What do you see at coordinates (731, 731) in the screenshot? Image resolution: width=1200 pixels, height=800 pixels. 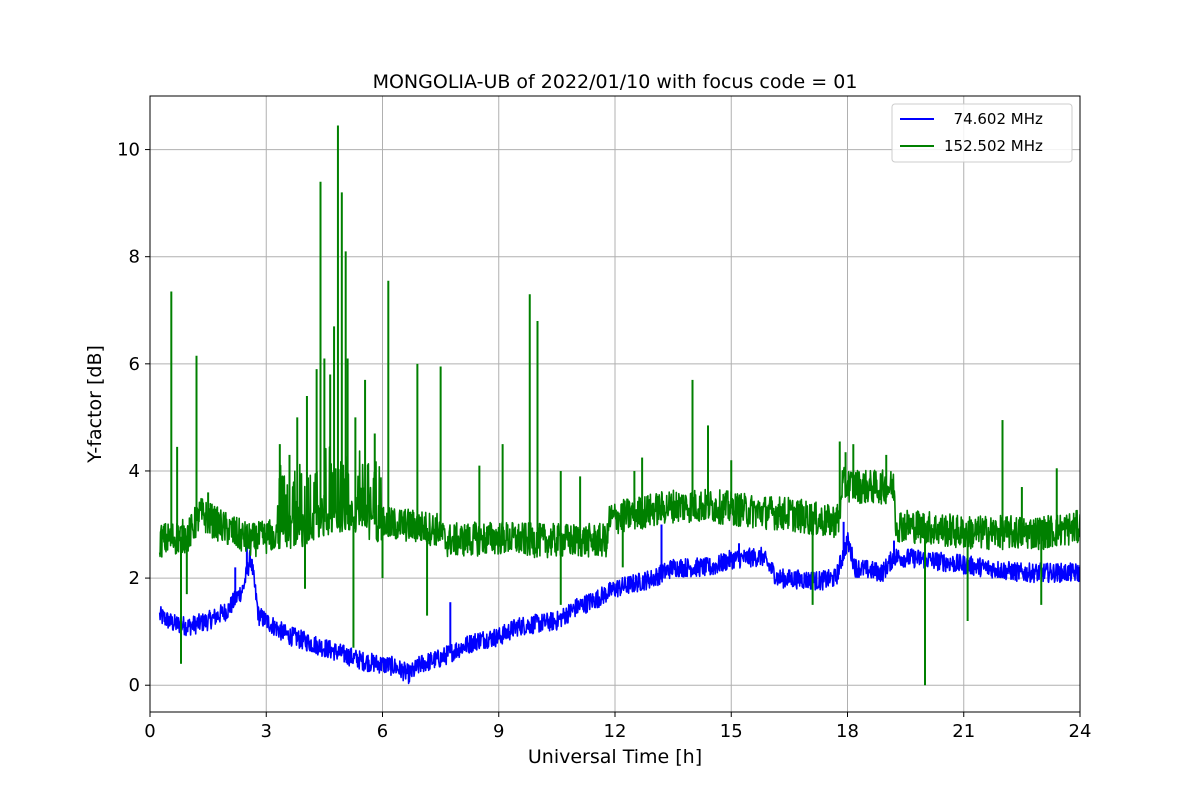 I see `x-tick-label: 15` at bounding box center [731, 731].